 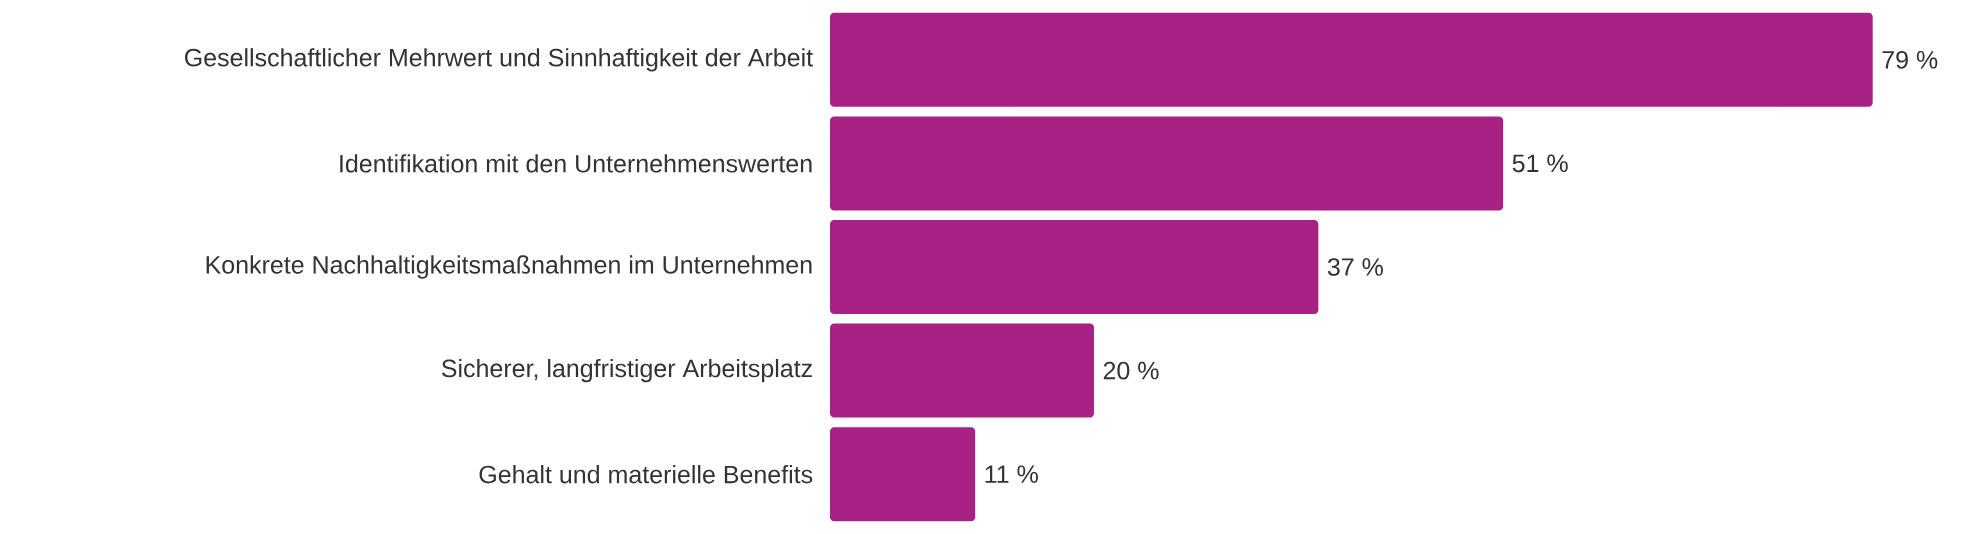 I want to click on y-tick-label: Gesellschaftlicher Mehrwert und Sinnhaftigkeit der Arbeit, so click(x=499, y=60).